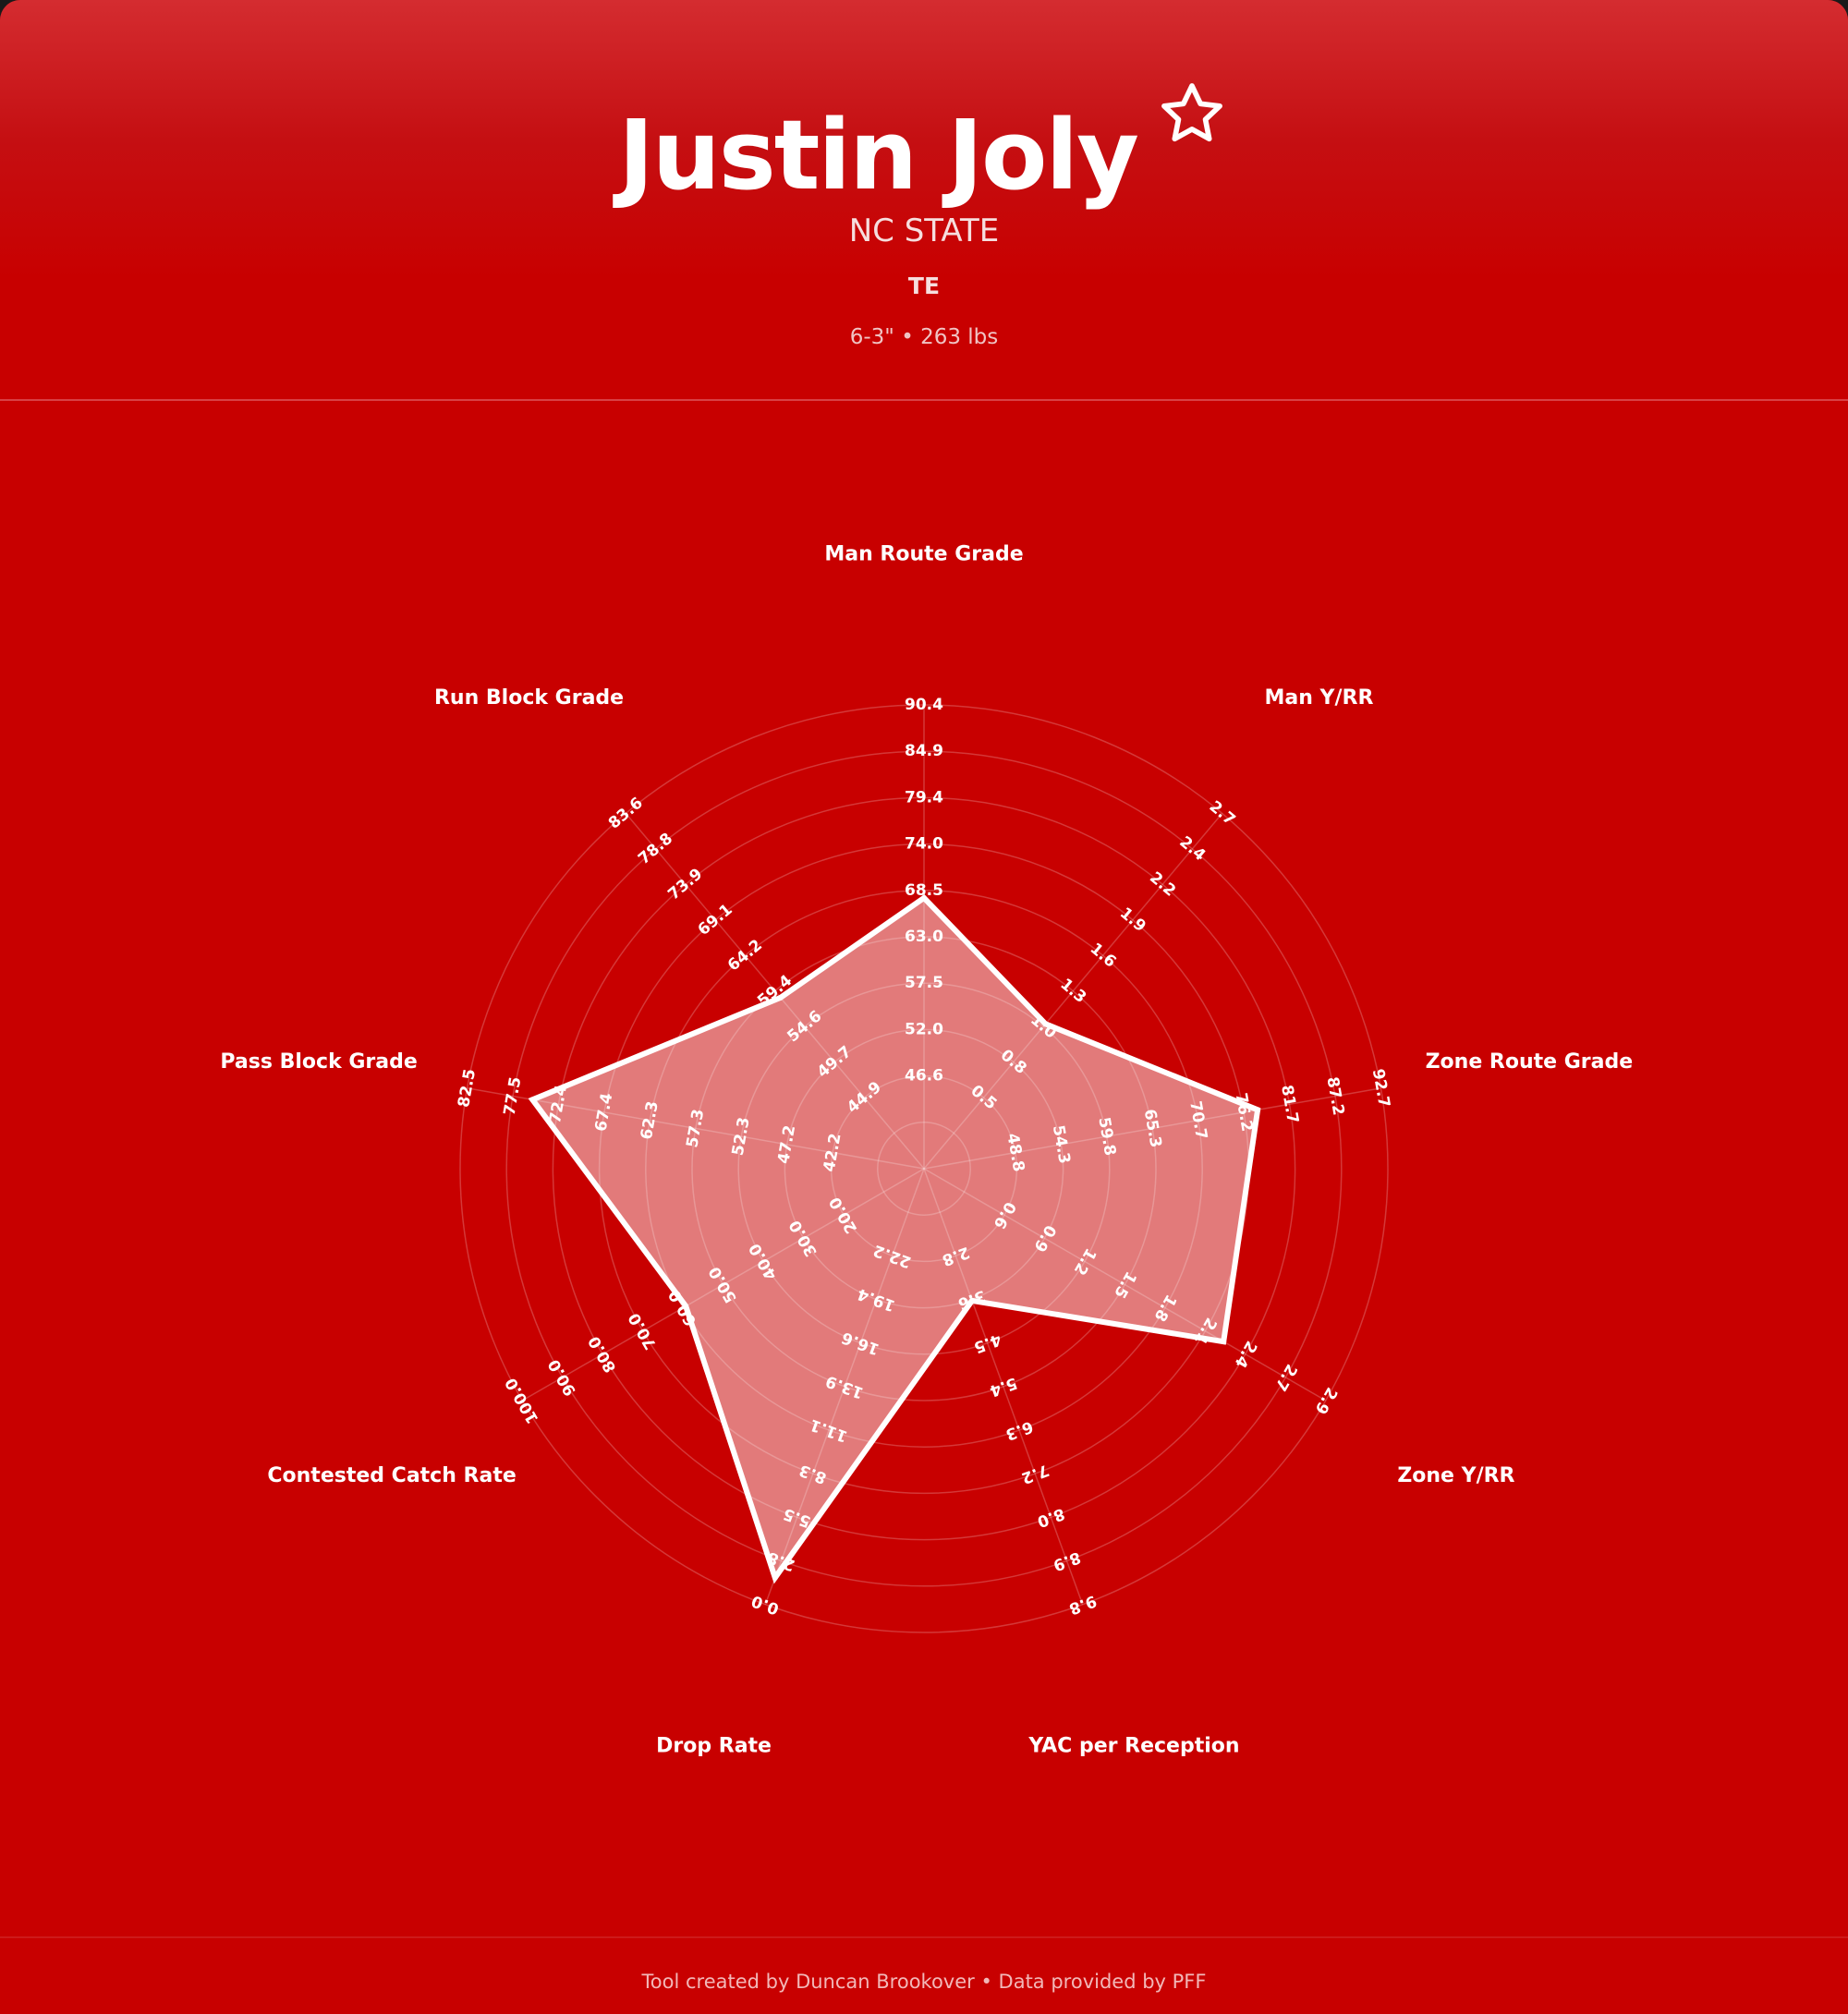  I want to click on tick-label: 8.9, so click(1067, 1560).